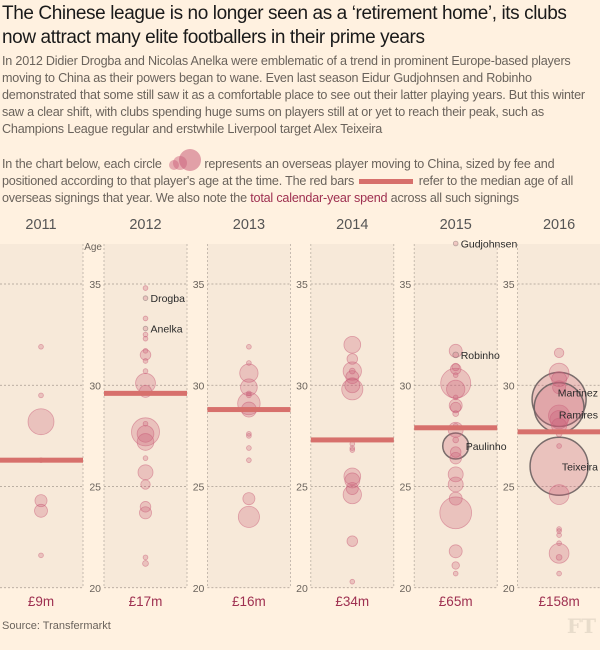  I want to click on player-label: Drogba, so click(168, 299).